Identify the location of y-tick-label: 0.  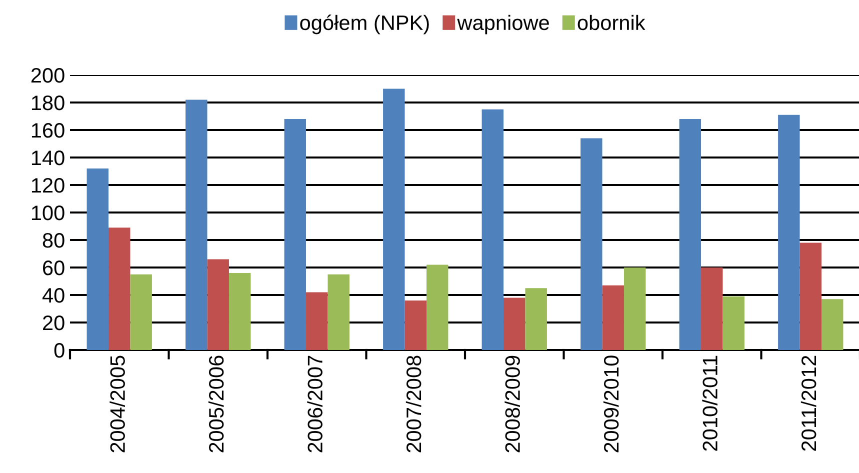
(59, 350).